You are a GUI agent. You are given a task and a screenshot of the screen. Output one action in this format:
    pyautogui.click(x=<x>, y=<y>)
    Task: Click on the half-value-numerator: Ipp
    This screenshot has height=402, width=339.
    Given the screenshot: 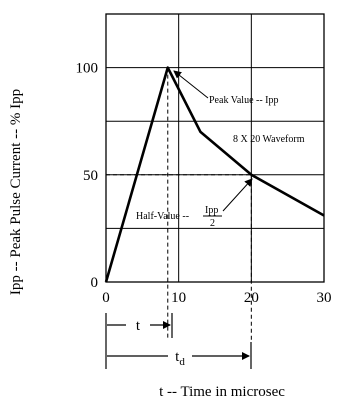 What is the action you would take?
    pyautogui.click(x=211, y=210)
    